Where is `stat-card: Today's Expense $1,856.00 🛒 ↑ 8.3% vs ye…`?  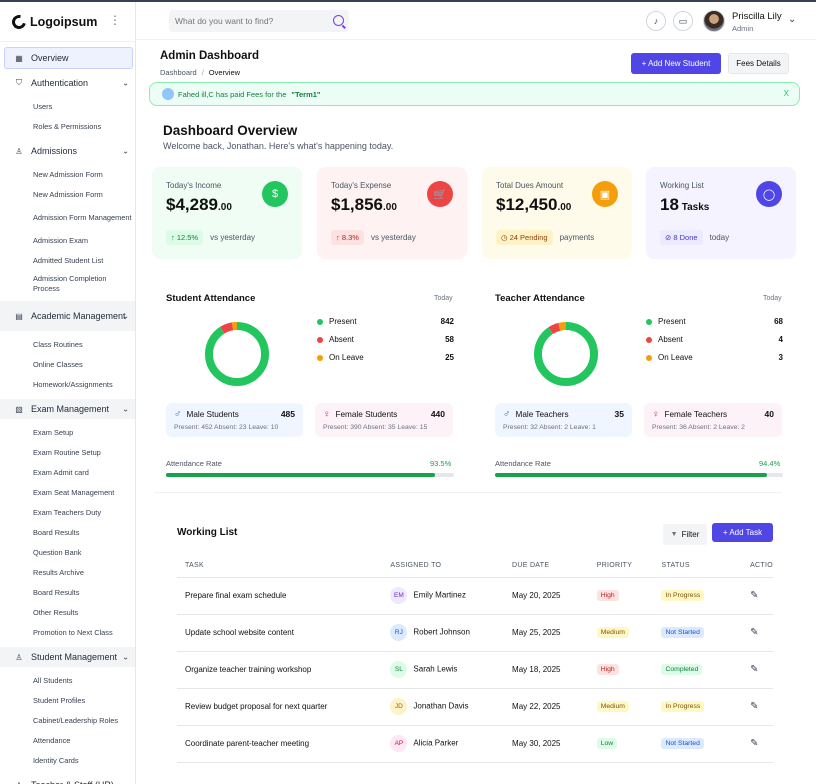 stat-card: Today's Expense $1,856.00 🛒 ↑ 8.3% vs ye… is located at coordinates (392, 213).